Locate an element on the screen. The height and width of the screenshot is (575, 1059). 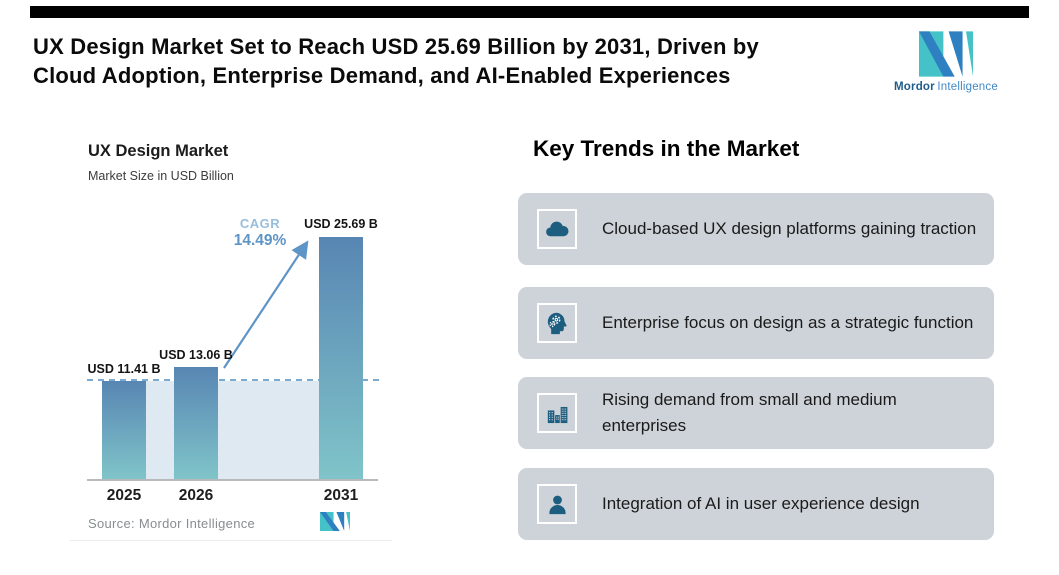
chart-bottom-divider is located at coordinates (231, 540).